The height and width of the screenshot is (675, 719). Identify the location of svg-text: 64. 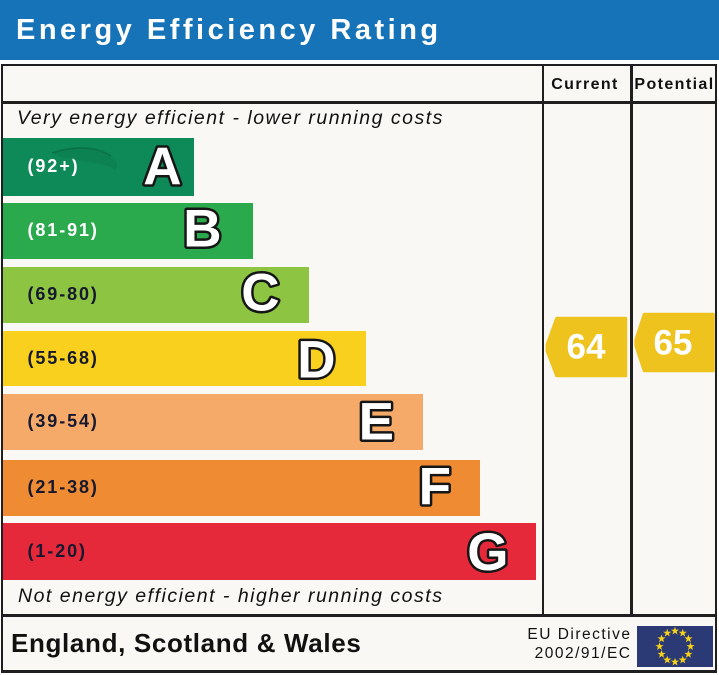
(586, 346).